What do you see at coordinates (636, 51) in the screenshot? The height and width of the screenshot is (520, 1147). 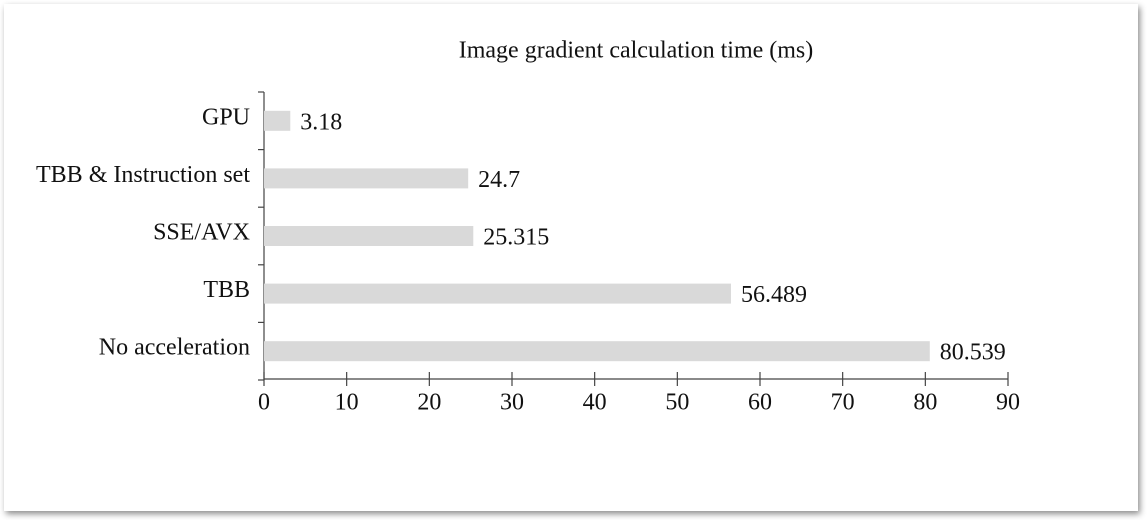 I see `chart-title: Image gradient calculation time (ms)` at bounding box center [636, 51].